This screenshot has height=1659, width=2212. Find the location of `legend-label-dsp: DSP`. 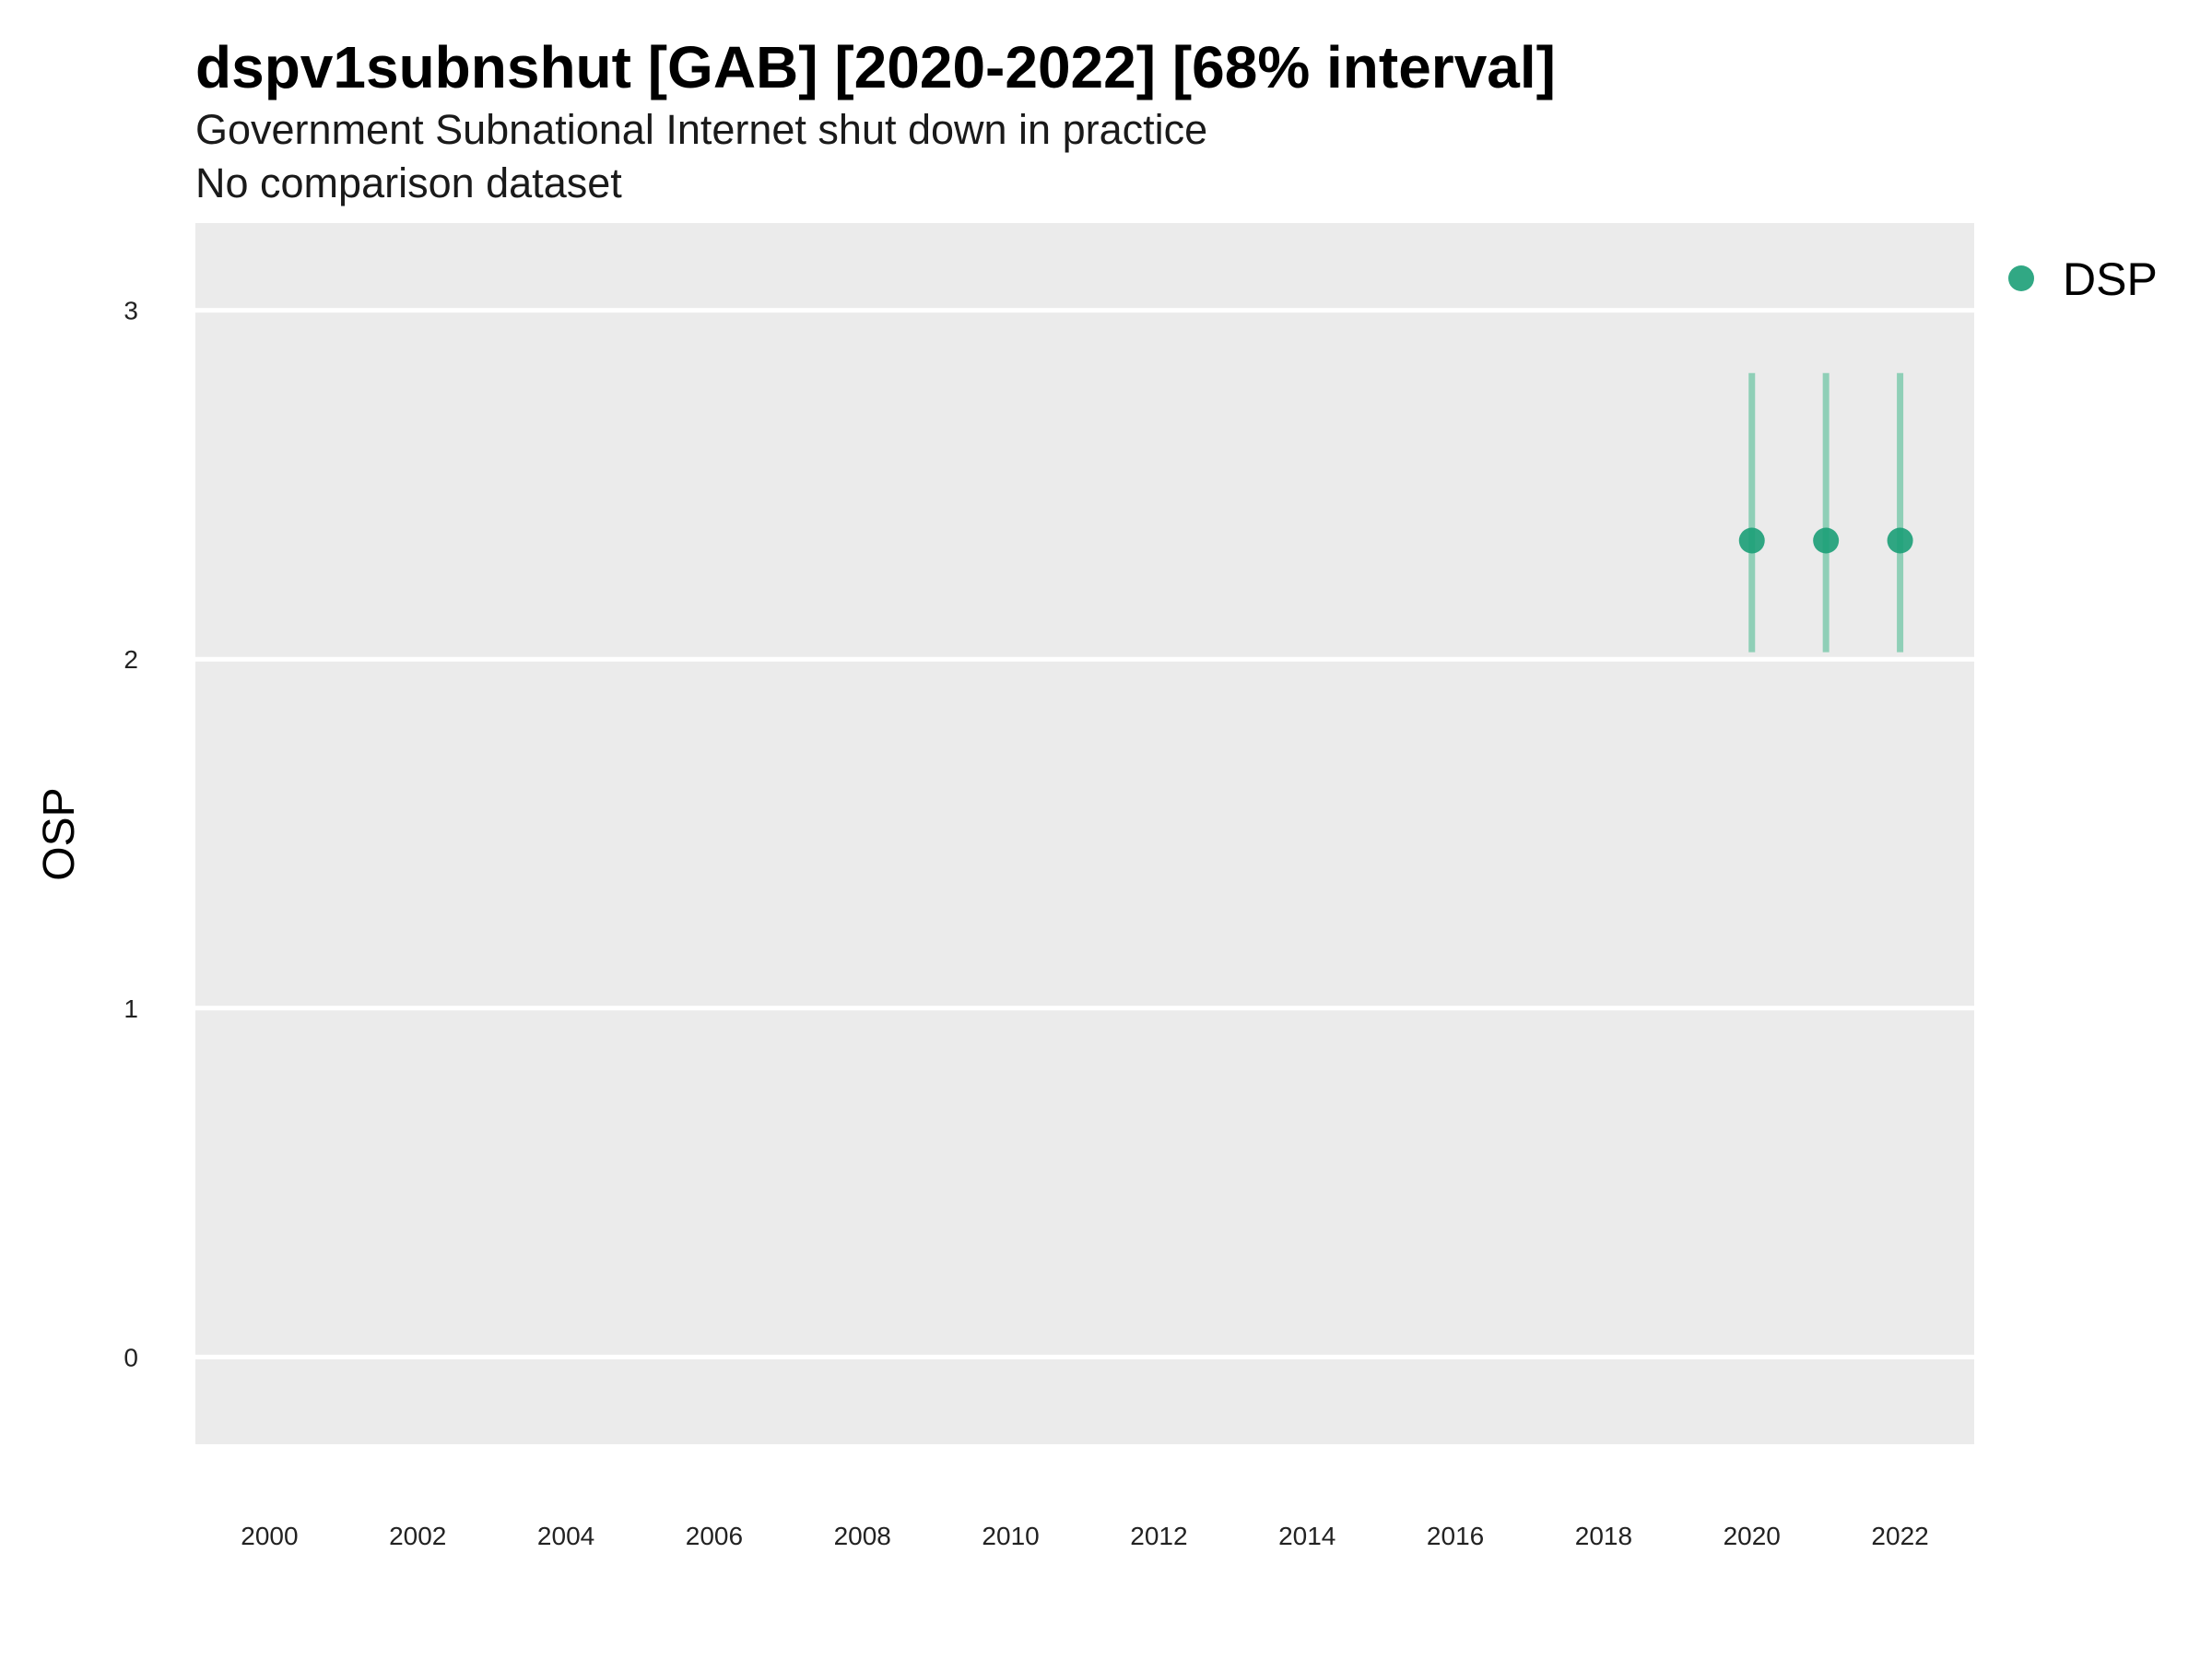

legend-label-dsp: DSP is located at coordinates (2110, 279).